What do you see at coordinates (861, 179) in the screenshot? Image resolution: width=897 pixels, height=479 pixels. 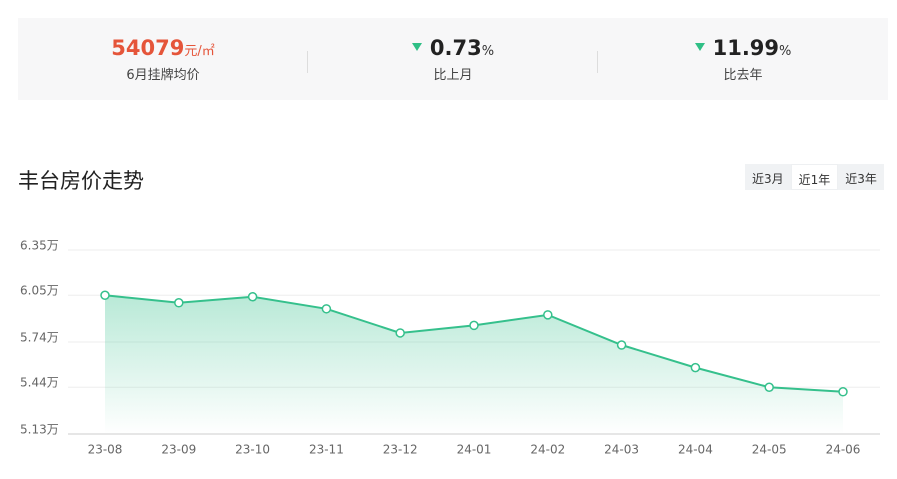 I see `tab: 近3年` at bounding box center [861, 179].